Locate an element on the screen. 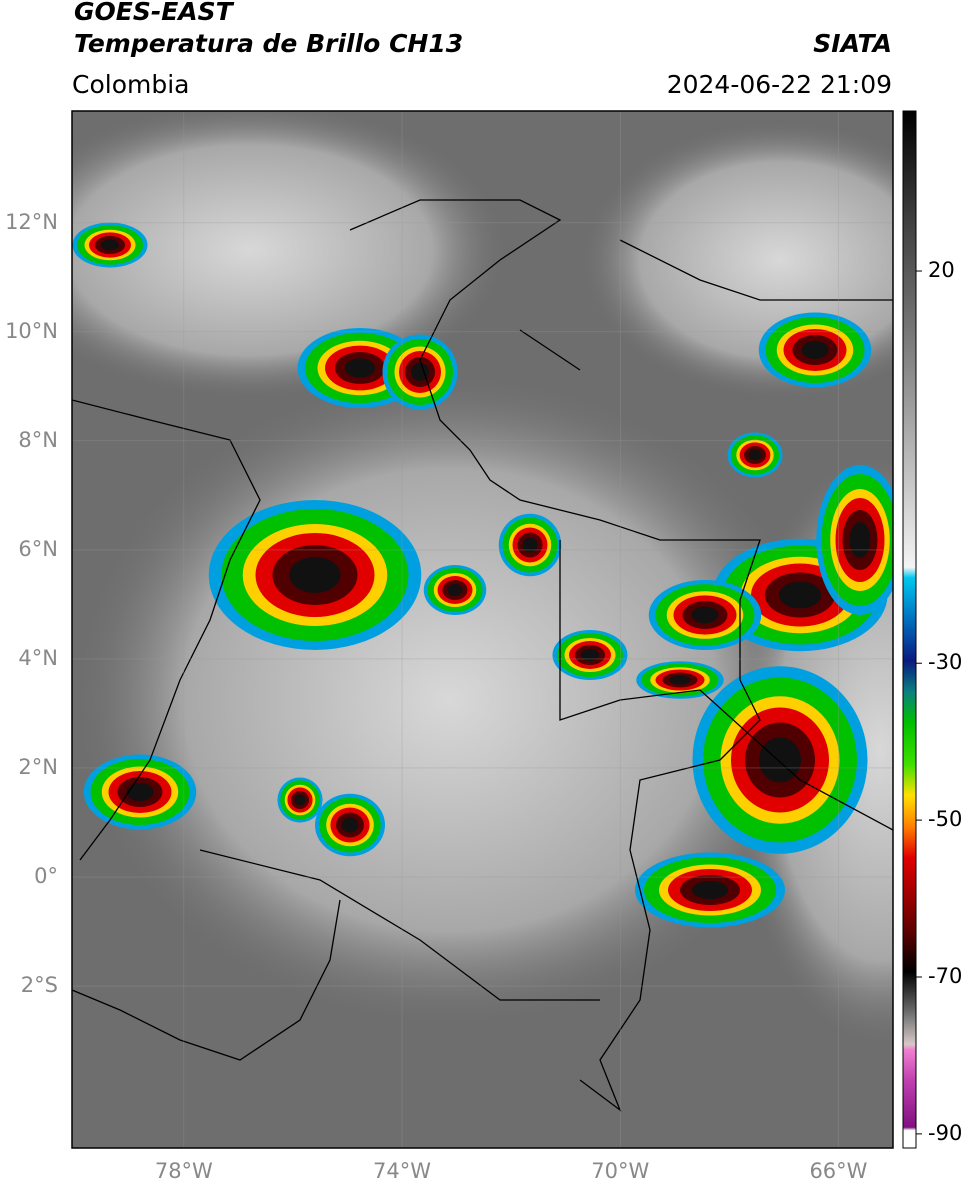  colorbar-tick-label: -30 is located at coordinates (945, 662).